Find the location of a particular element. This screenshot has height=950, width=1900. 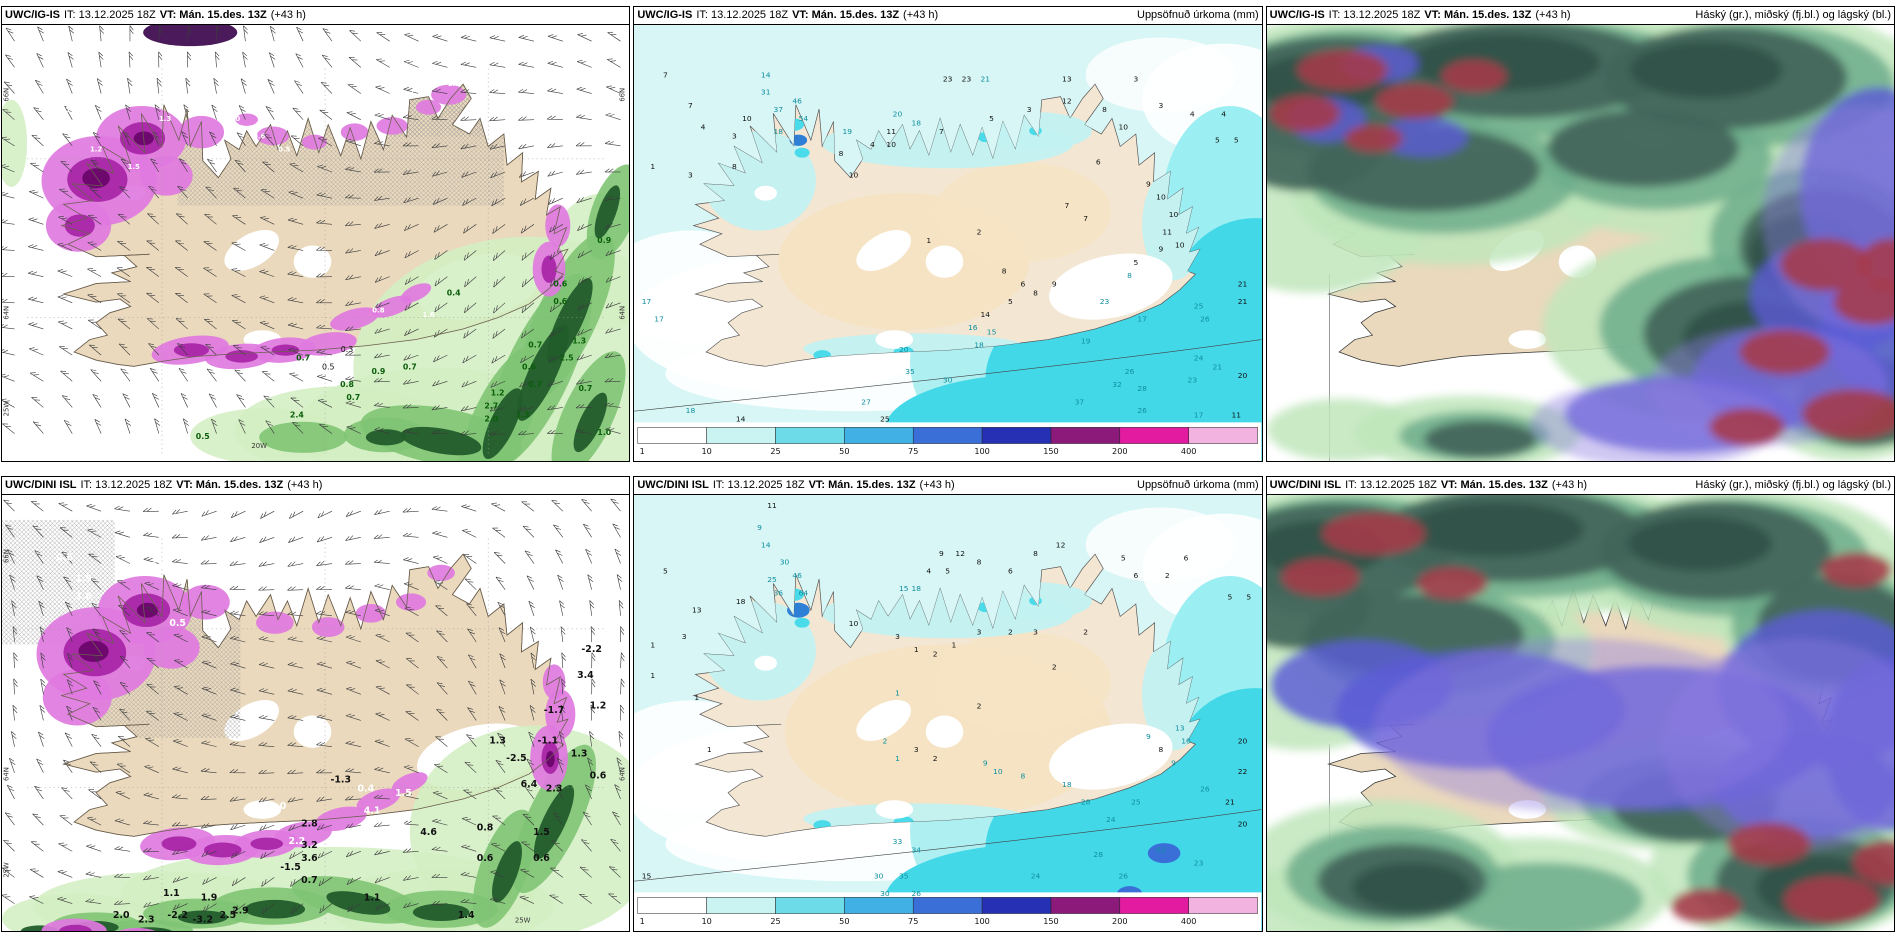

svg-text: 4 is located at coordinates (929, 571).